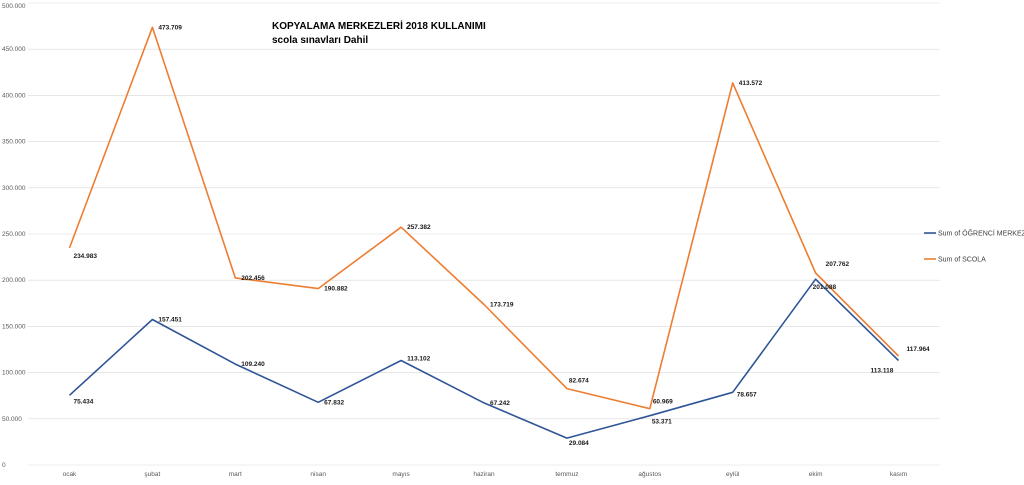 This screenshot has width=1024, height=485. Describe the element at coordinates (12, 419) in the screenshot. I see `y-tick-label: 50.000` at that location.